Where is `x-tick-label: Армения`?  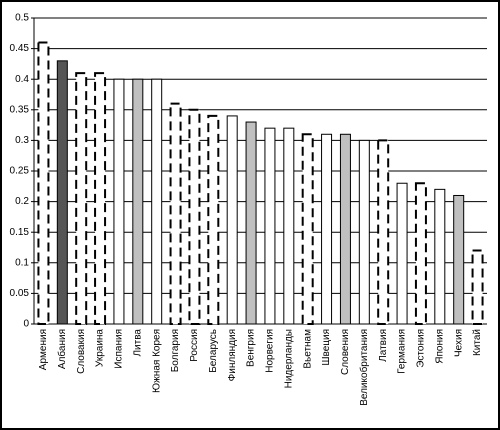
x-tick-label: Армения is located at coordinates (43, 349).